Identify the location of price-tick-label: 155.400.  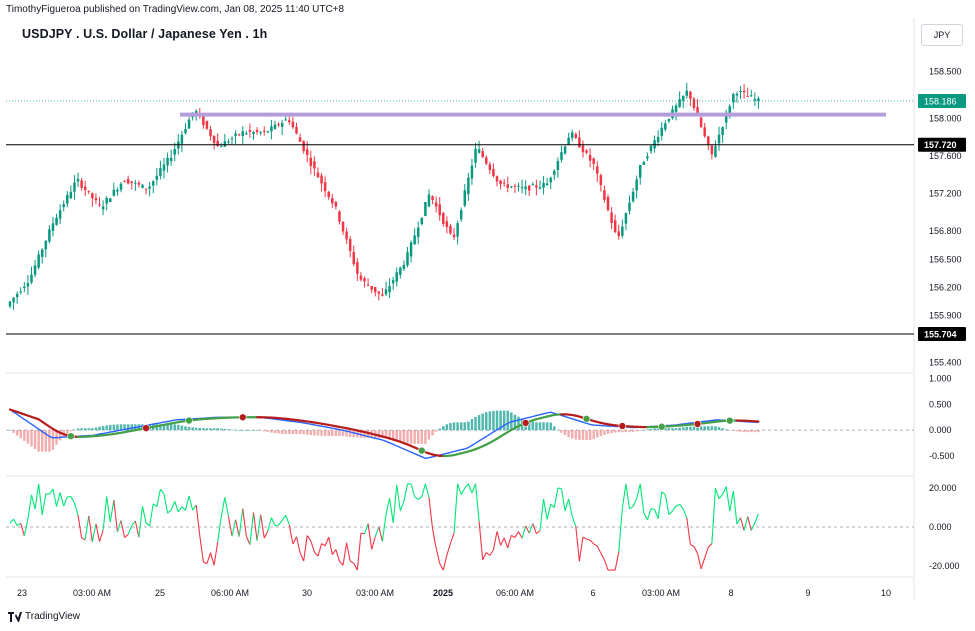
(945, 363).